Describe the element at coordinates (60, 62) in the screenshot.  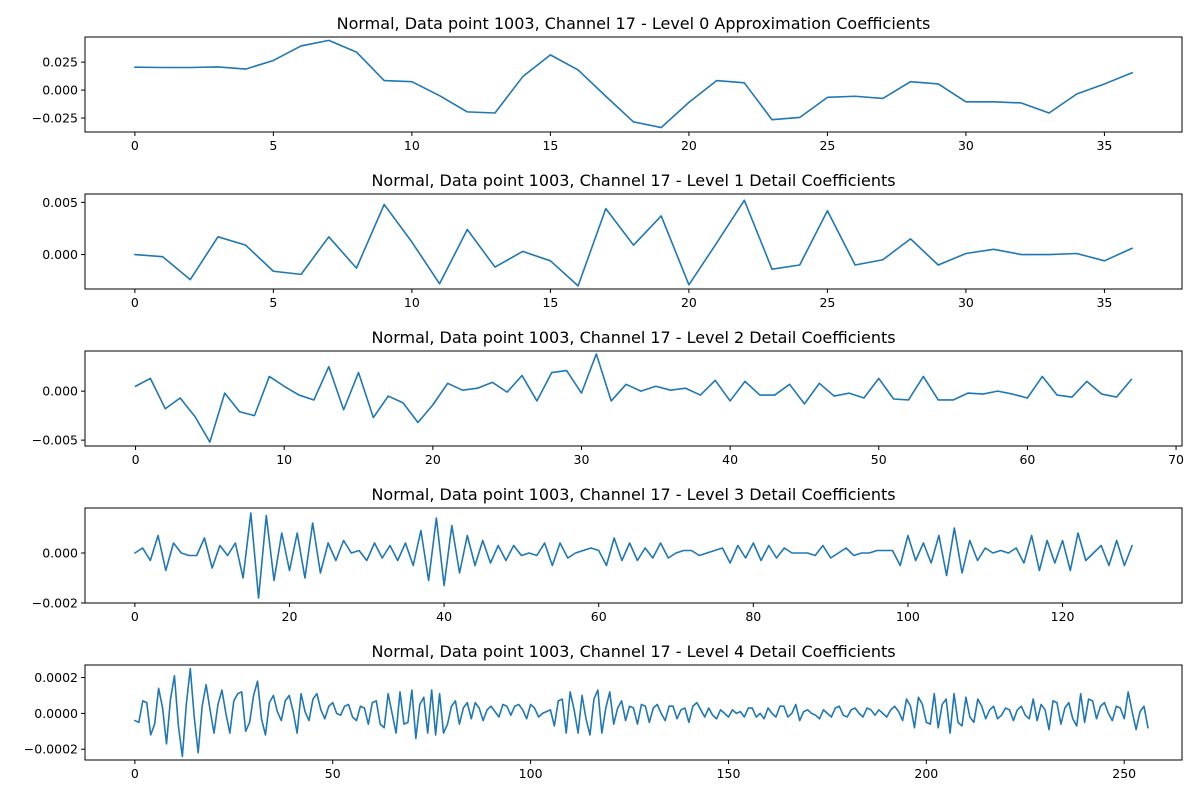
I see `y-tick-label: 0.025` at that location.